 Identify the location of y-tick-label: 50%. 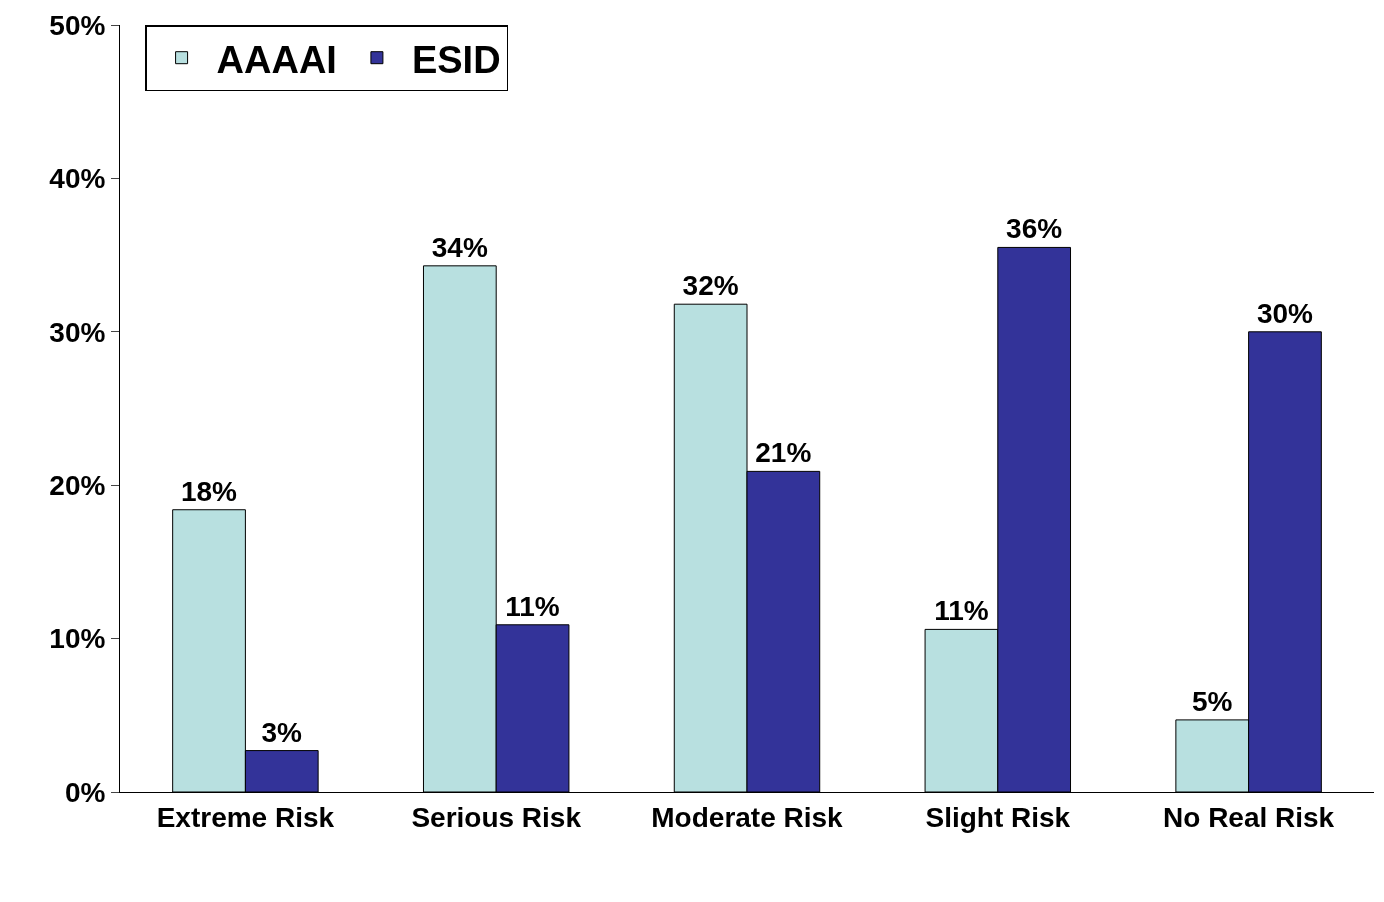
(77, 25).